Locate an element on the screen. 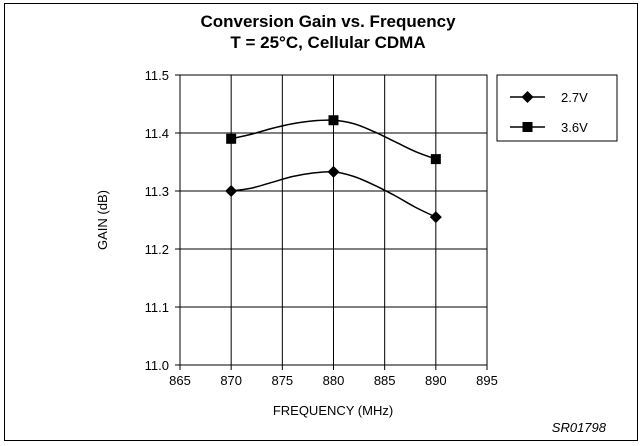 The height and width of the screenshot is (446, 643). legend-marker-2.7V is located at coordinates (527, 97).